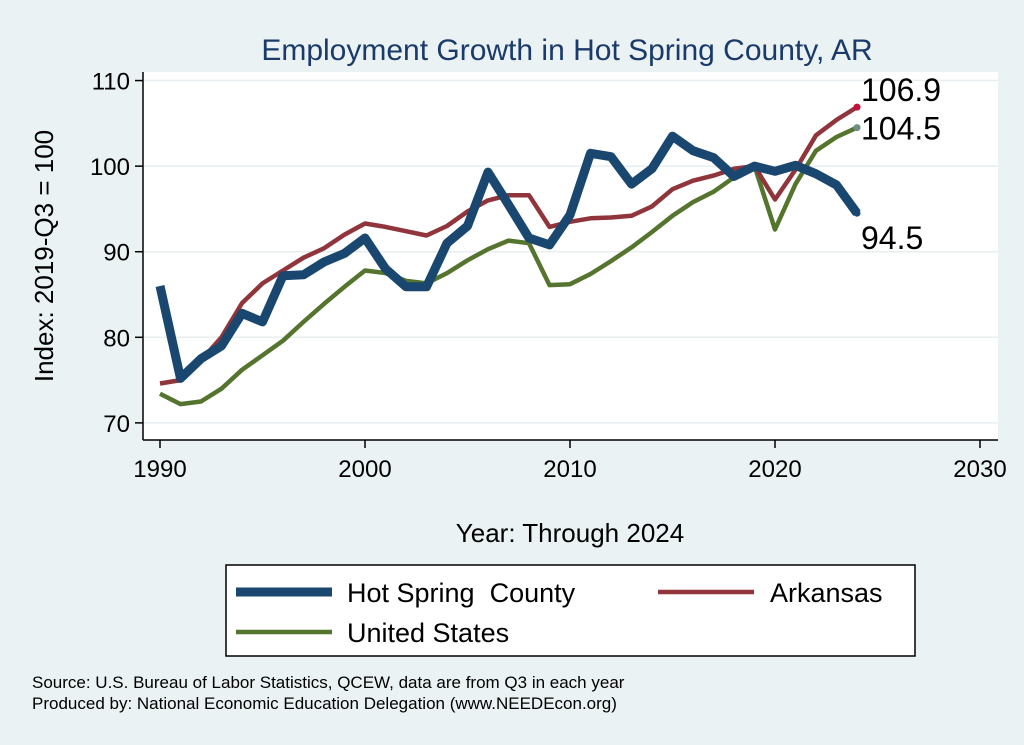  I want to click on x-tick-label: 2020, so click(774, 469).